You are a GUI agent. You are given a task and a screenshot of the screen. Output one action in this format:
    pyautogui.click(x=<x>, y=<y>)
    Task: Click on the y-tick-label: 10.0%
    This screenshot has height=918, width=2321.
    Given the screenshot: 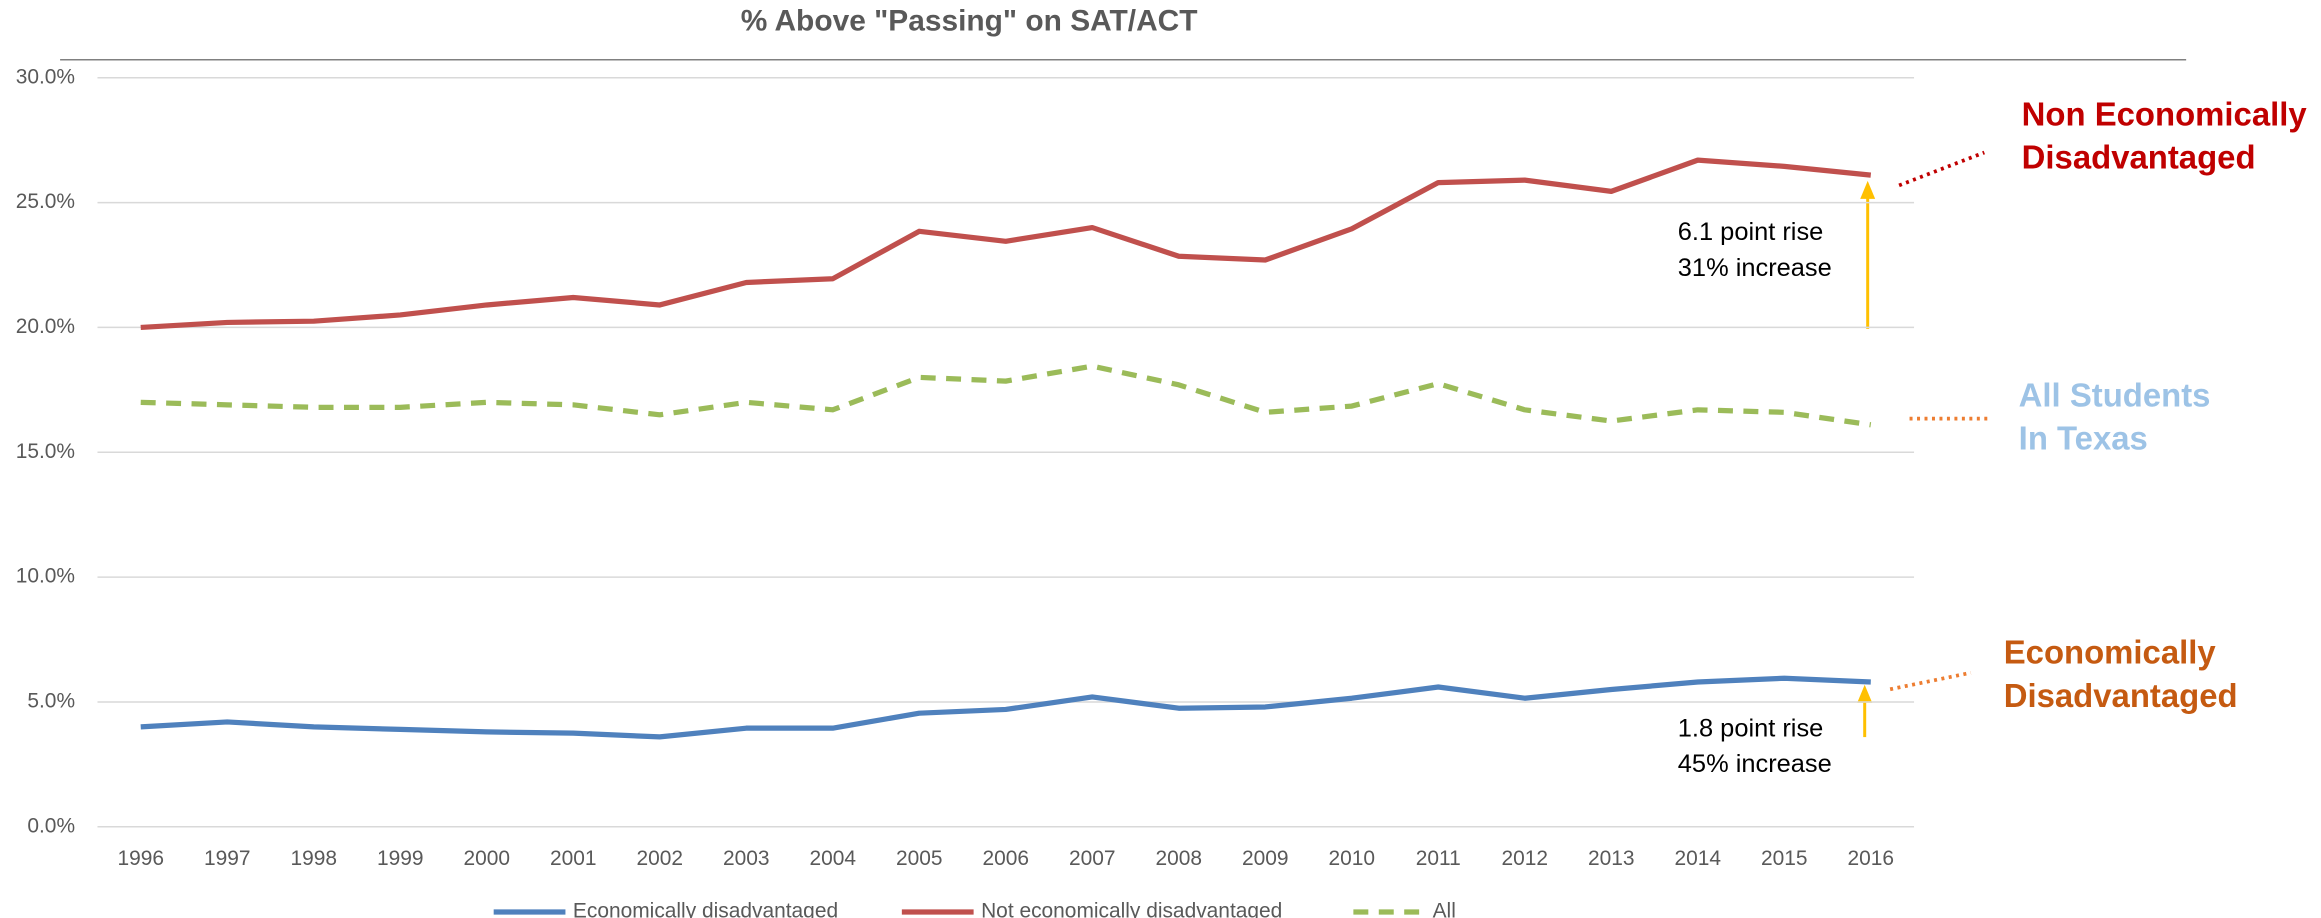 What is the action you would take?
    pyautogui.click(x=45, y=576)
    